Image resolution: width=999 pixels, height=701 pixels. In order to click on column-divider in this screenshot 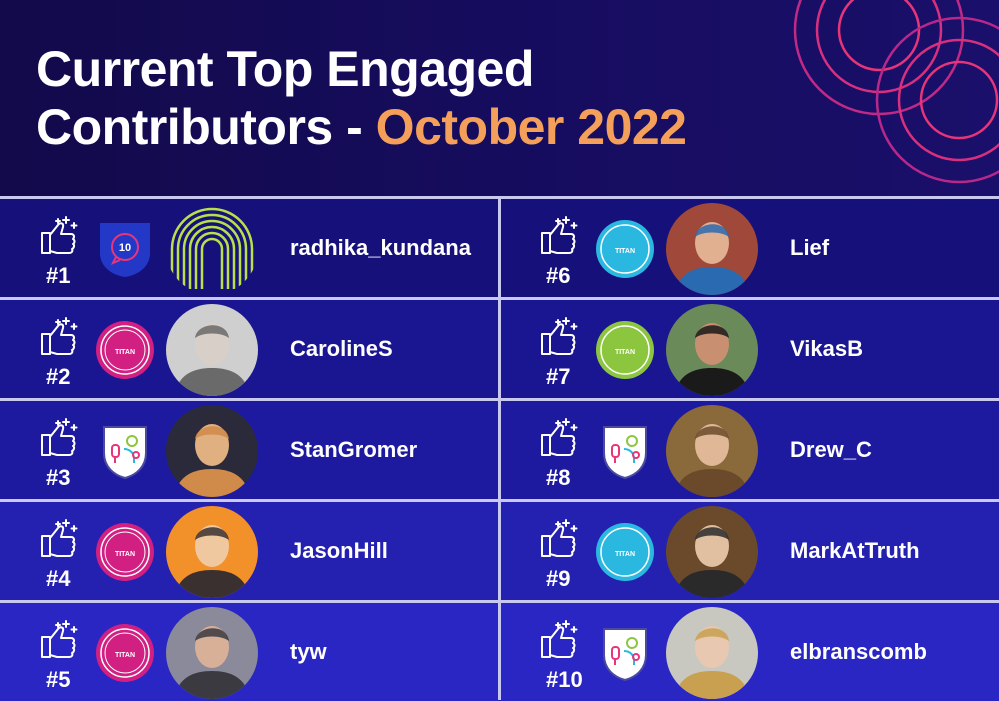, I will do `click(499, 449)`.